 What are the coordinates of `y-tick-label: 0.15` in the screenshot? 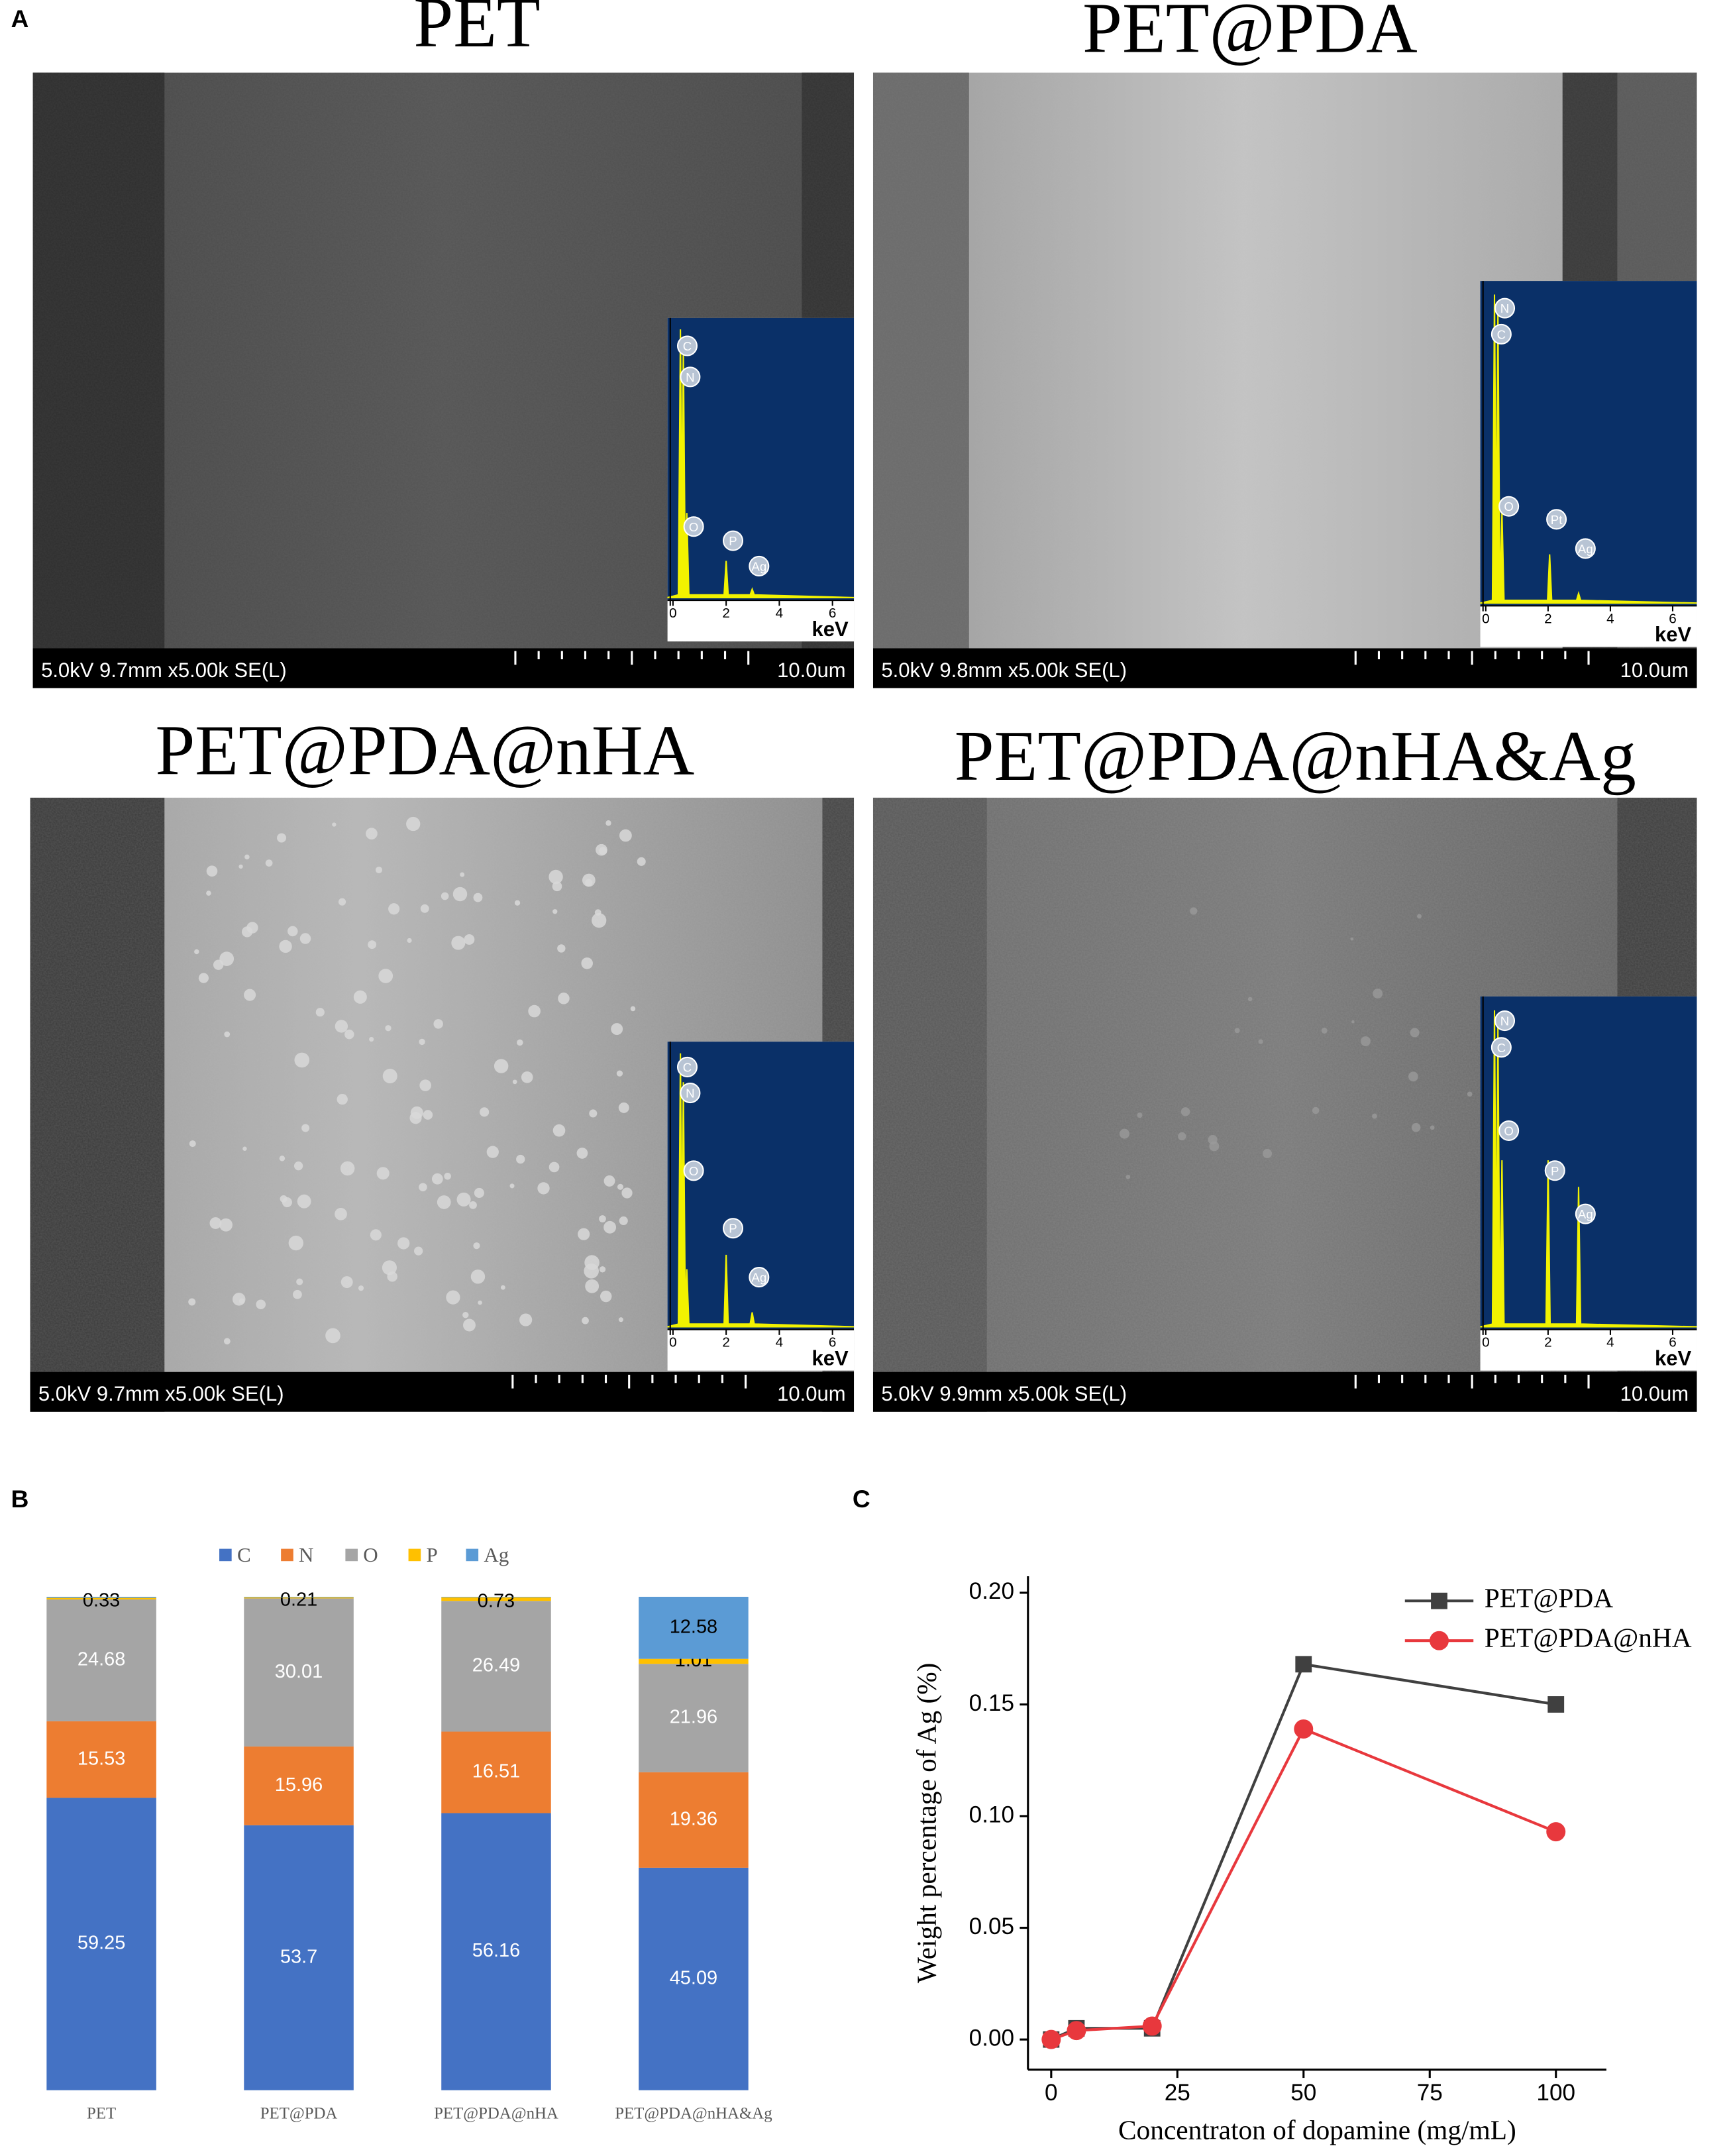 It's located at (992, 1703).